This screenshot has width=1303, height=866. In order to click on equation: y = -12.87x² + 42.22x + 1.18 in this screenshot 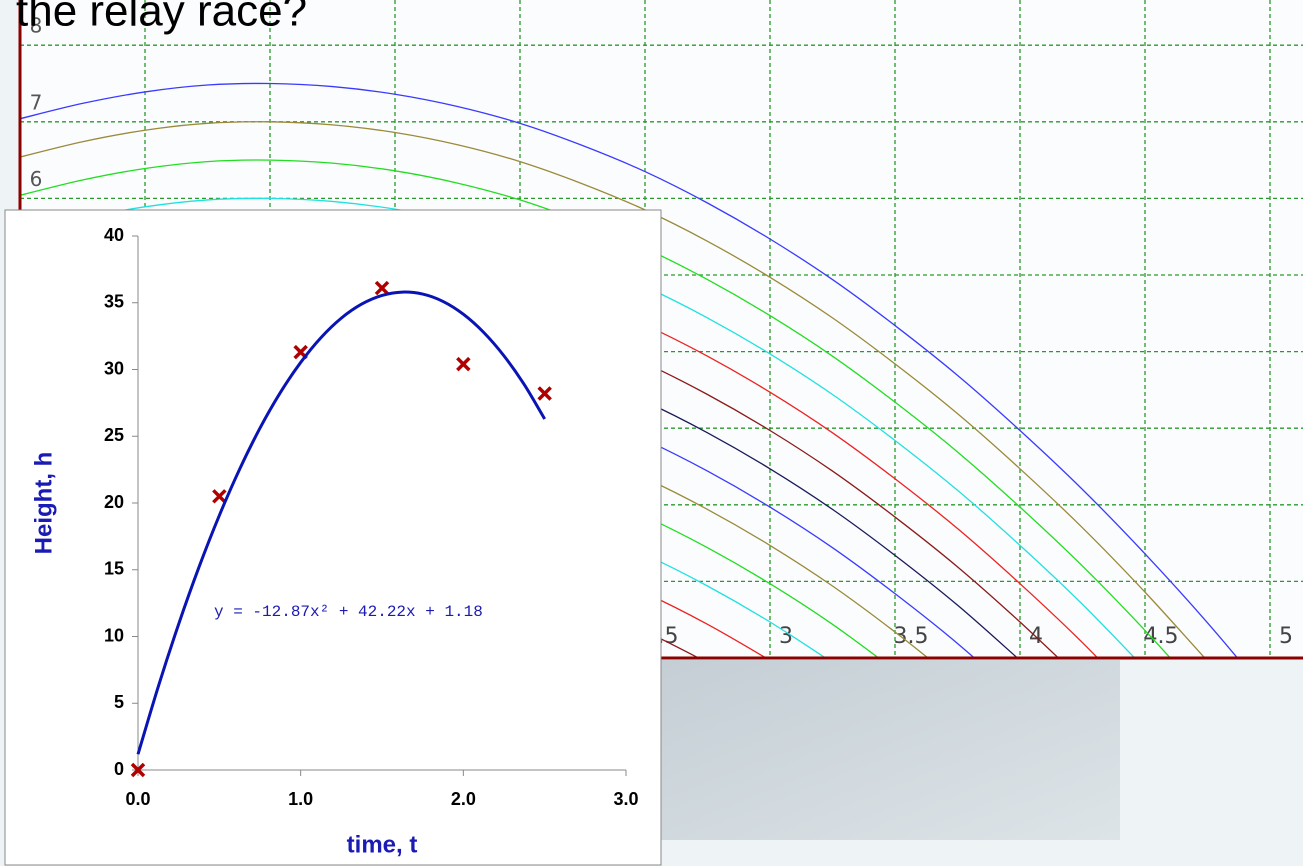, I will do `click(348, 612)`.